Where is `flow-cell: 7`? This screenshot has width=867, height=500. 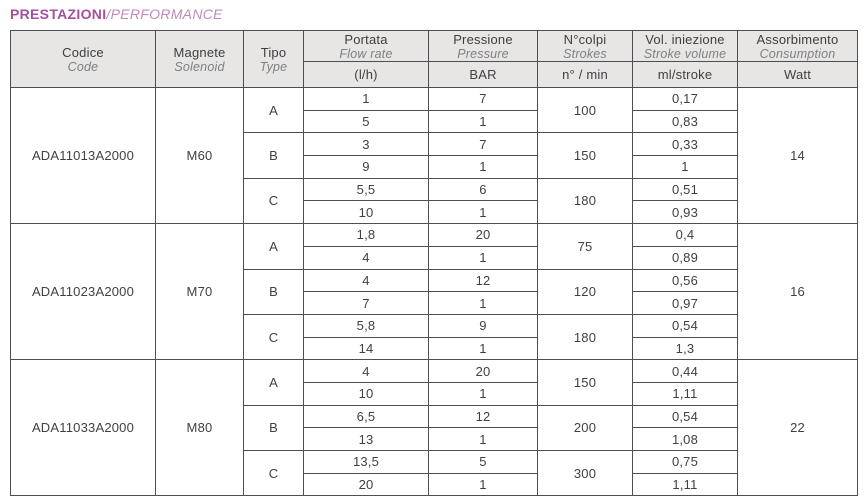
flow-cell: 7 is located at coordinates (366, 303).